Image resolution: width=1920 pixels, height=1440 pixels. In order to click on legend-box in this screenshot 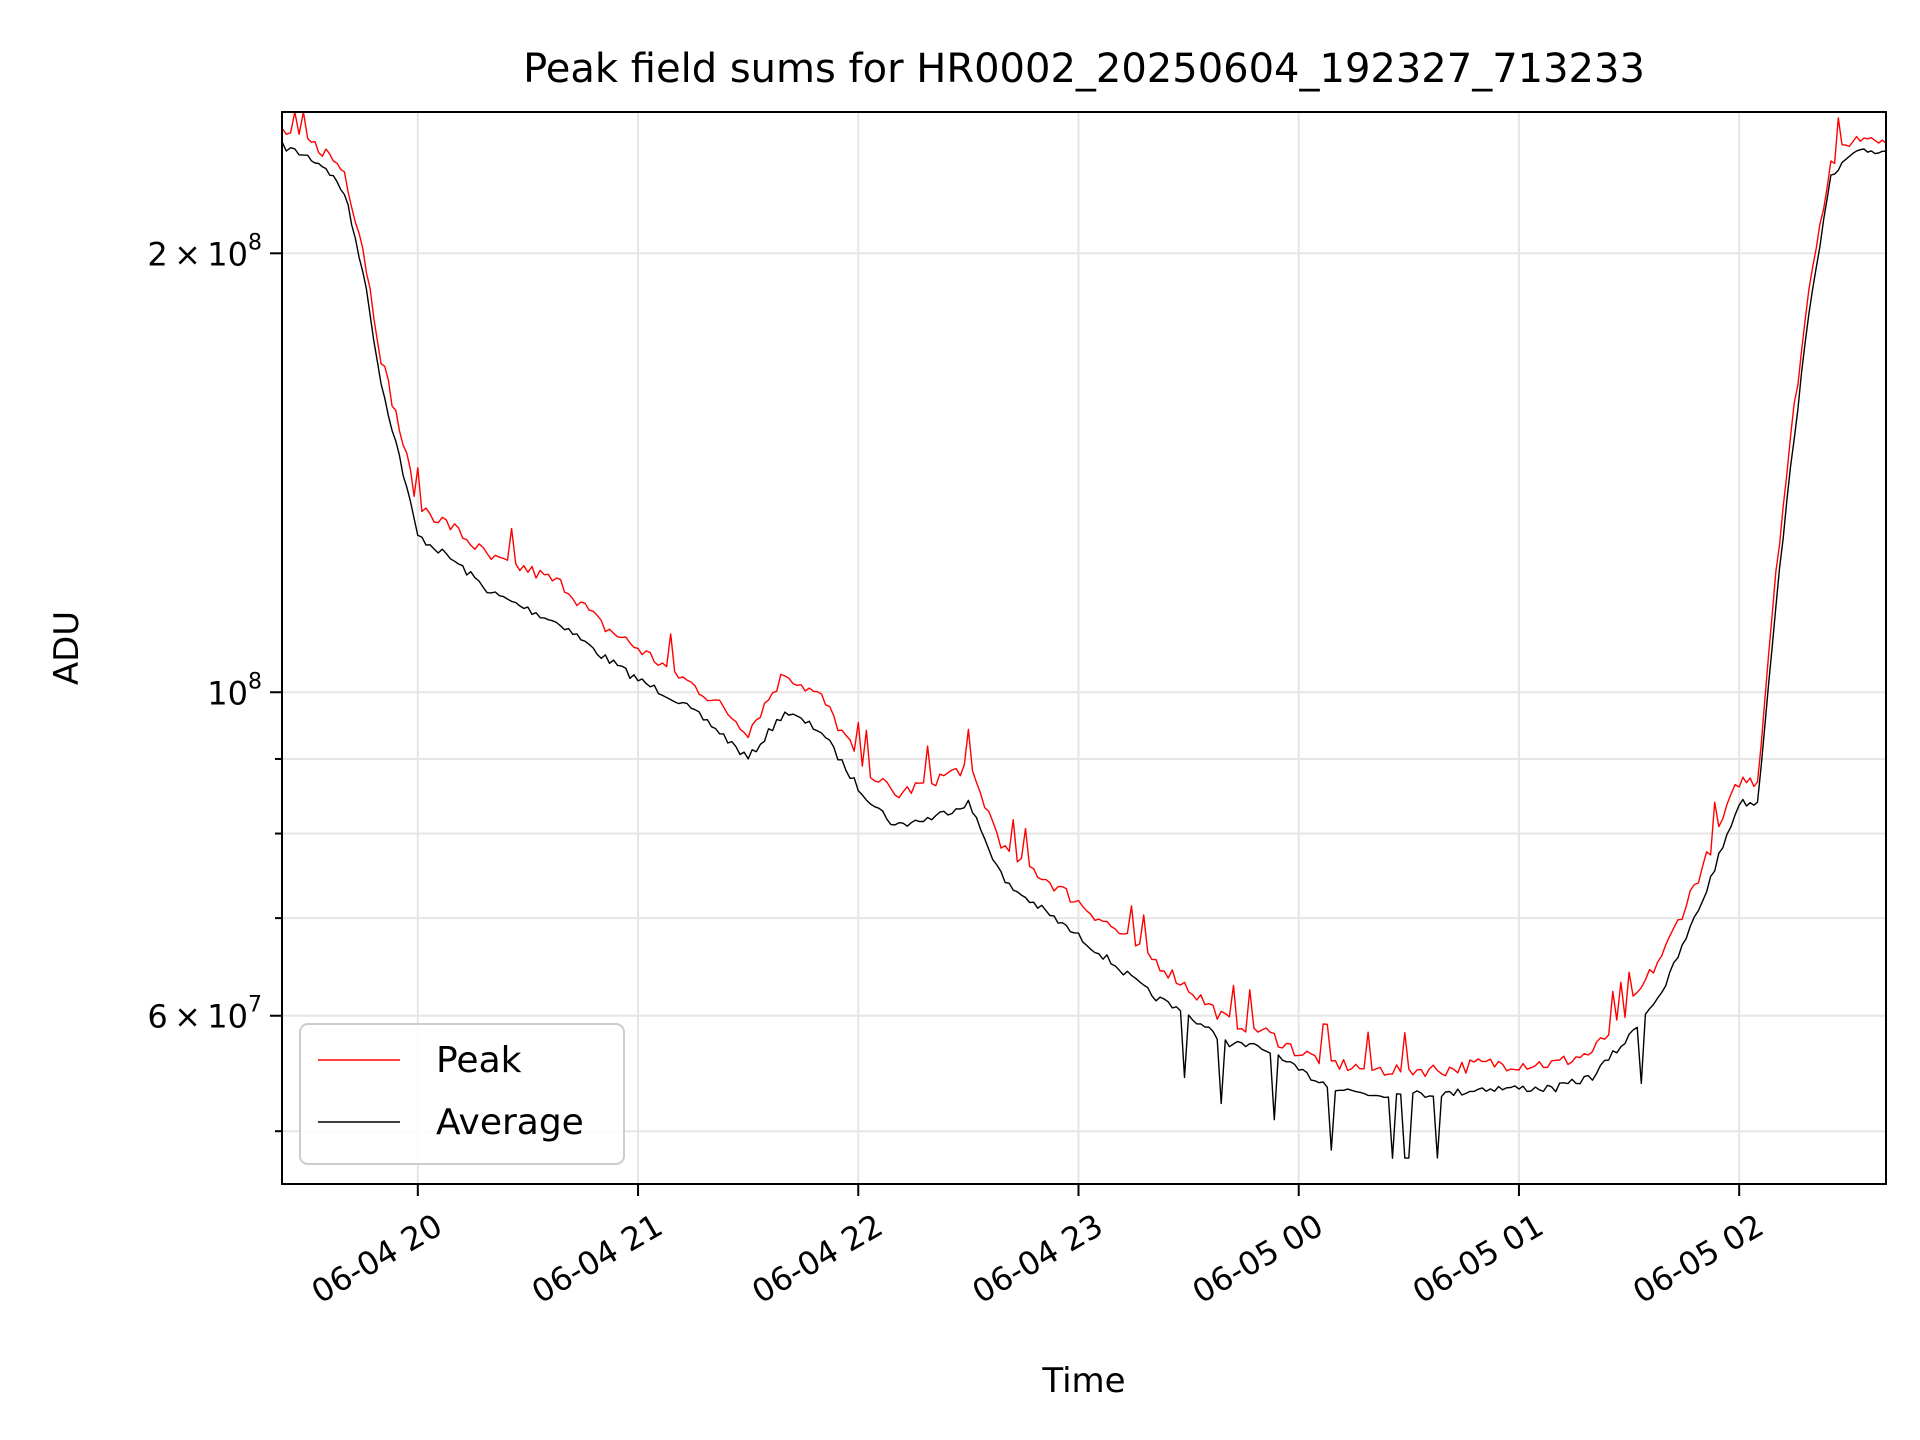, I will do `click(462, 1094)`.